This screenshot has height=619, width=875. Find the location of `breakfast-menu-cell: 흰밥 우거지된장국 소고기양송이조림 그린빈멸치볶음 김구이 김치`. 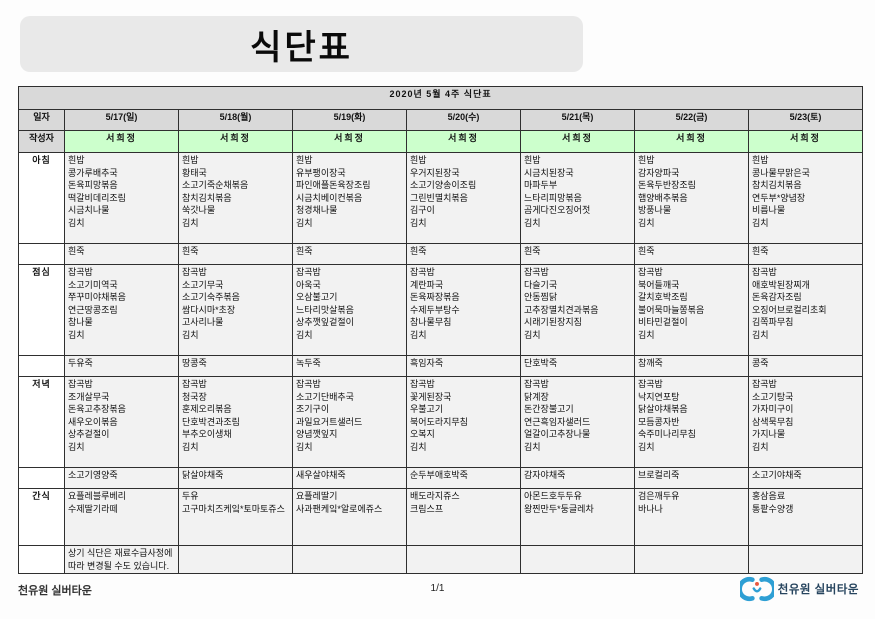

breakfast-menu-cell: 흰밥 우거지된장국 소고기양송이조림 그린빈멸치볶음 김구이 김치 is located at coordinates (463, 198).